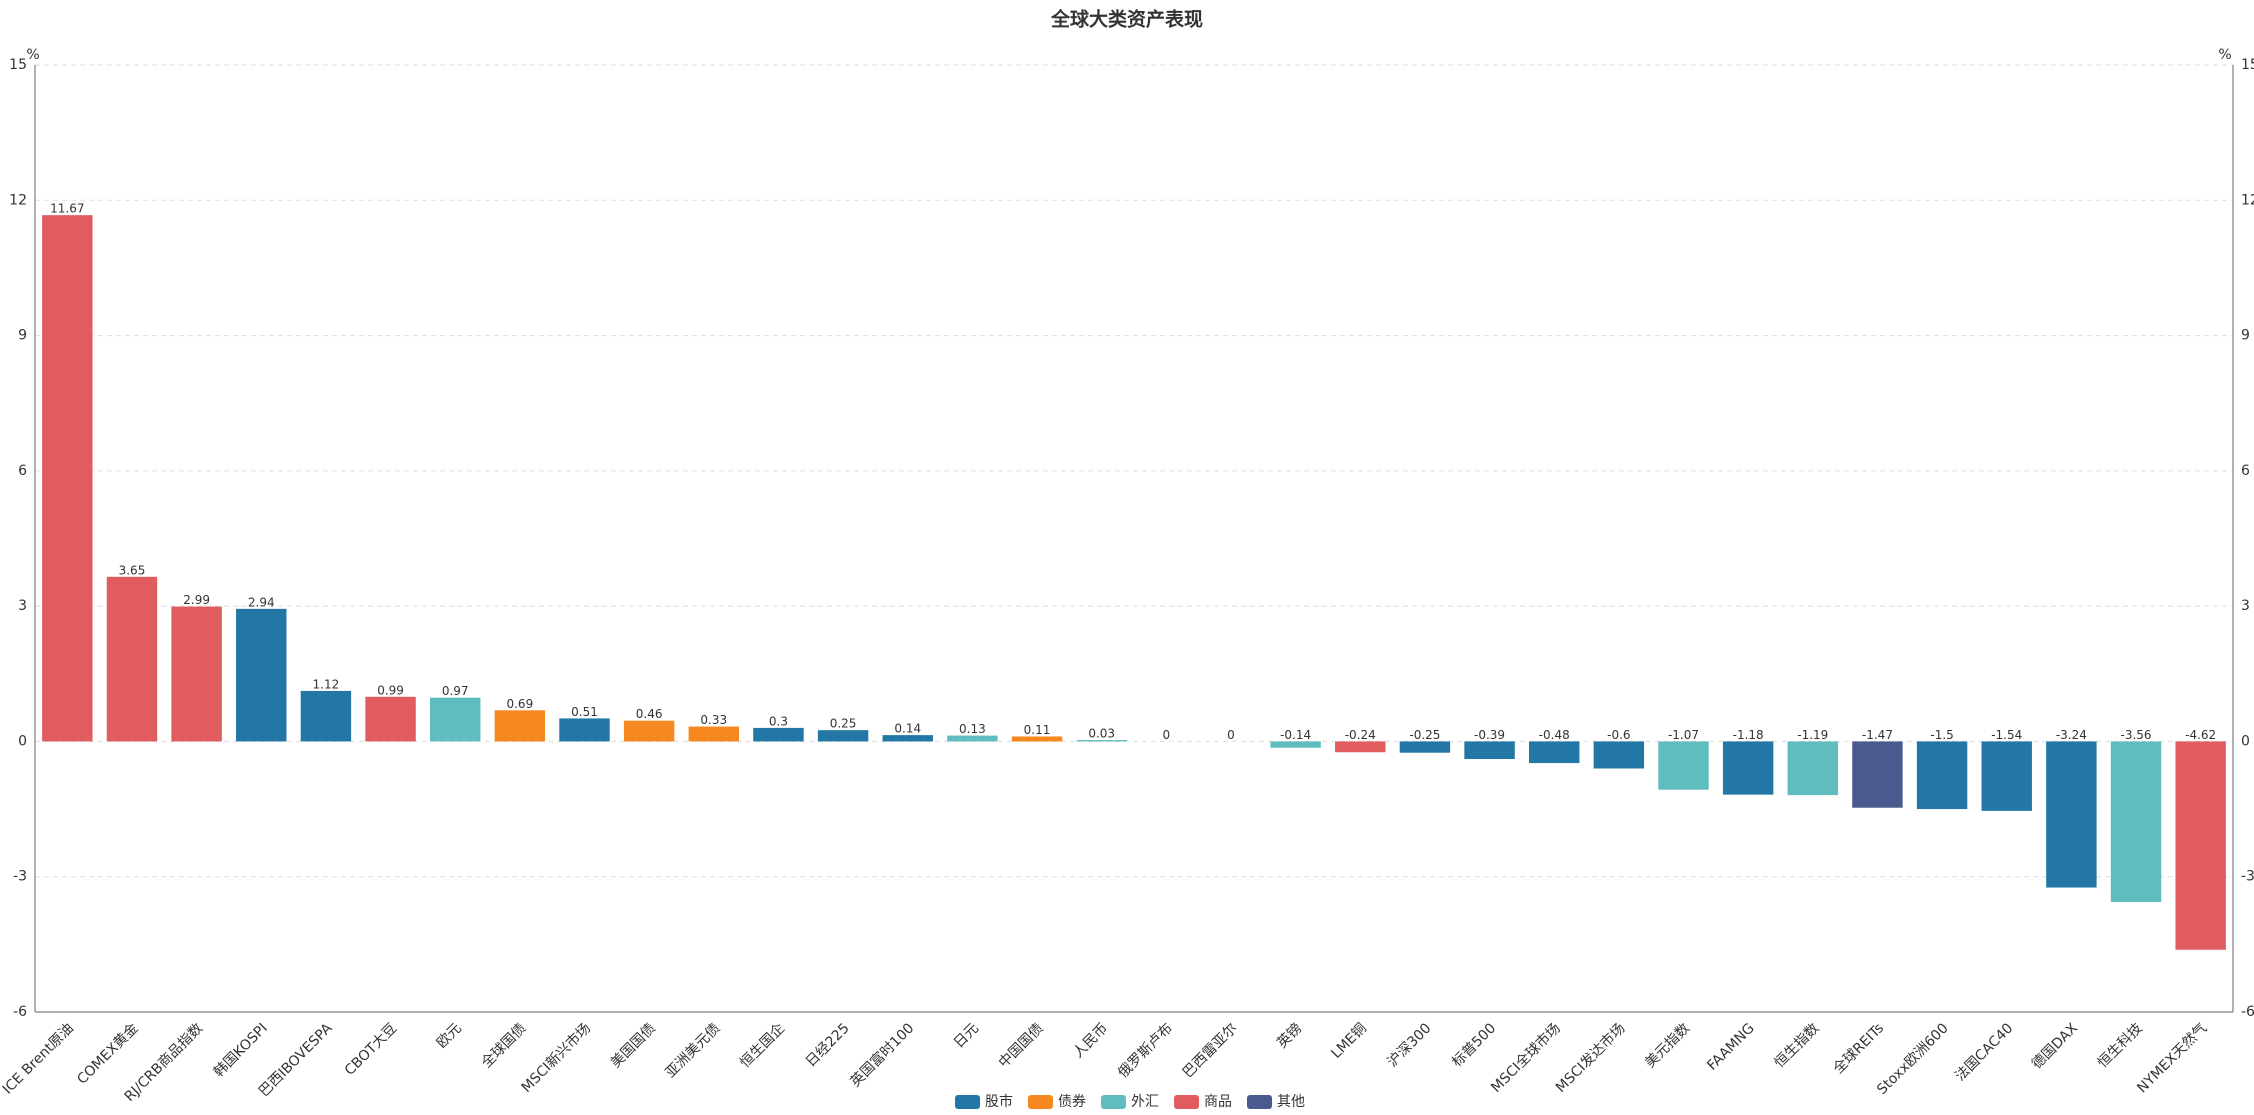  Describe the element at coordinates (241, 1050) in the screenshot. I see `x-tick-label: 韩国KOSPI` at that location.